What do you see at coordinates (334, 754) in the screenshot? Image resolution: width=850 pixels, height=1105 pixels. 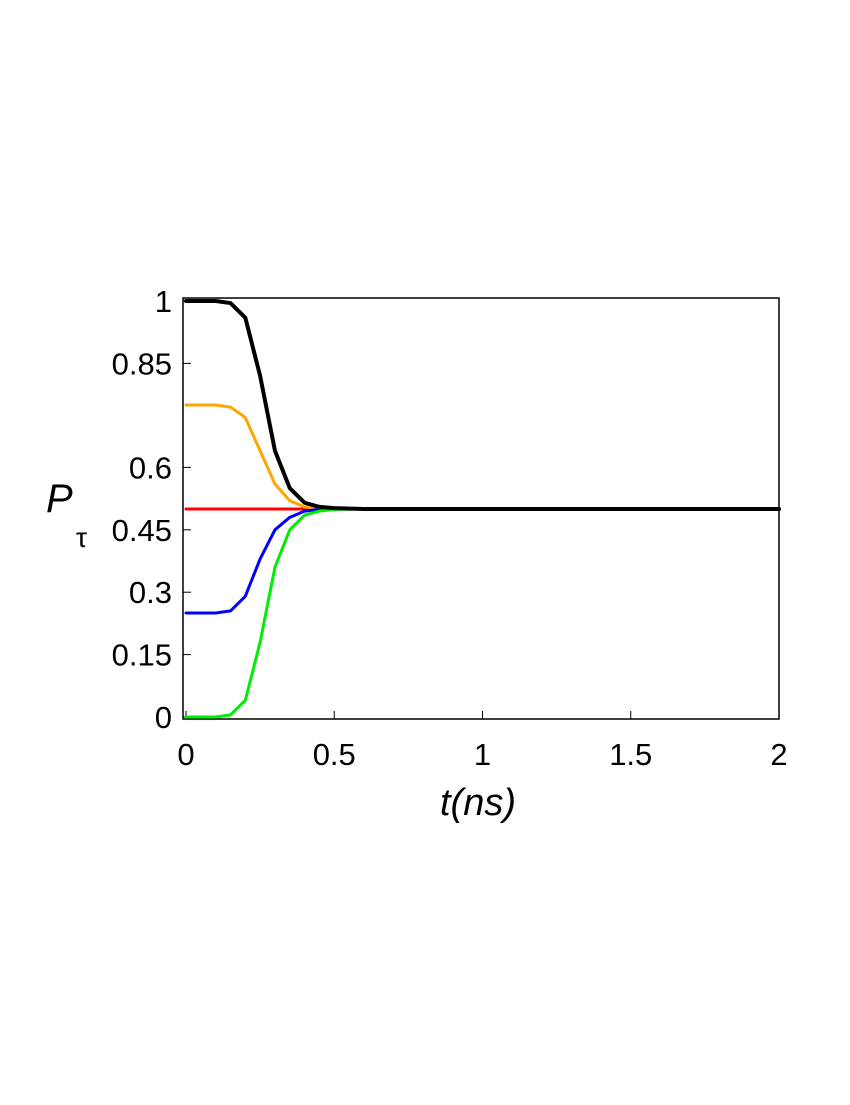 I see `x-tick-label: 0.5` at bounding box center [334, 754].